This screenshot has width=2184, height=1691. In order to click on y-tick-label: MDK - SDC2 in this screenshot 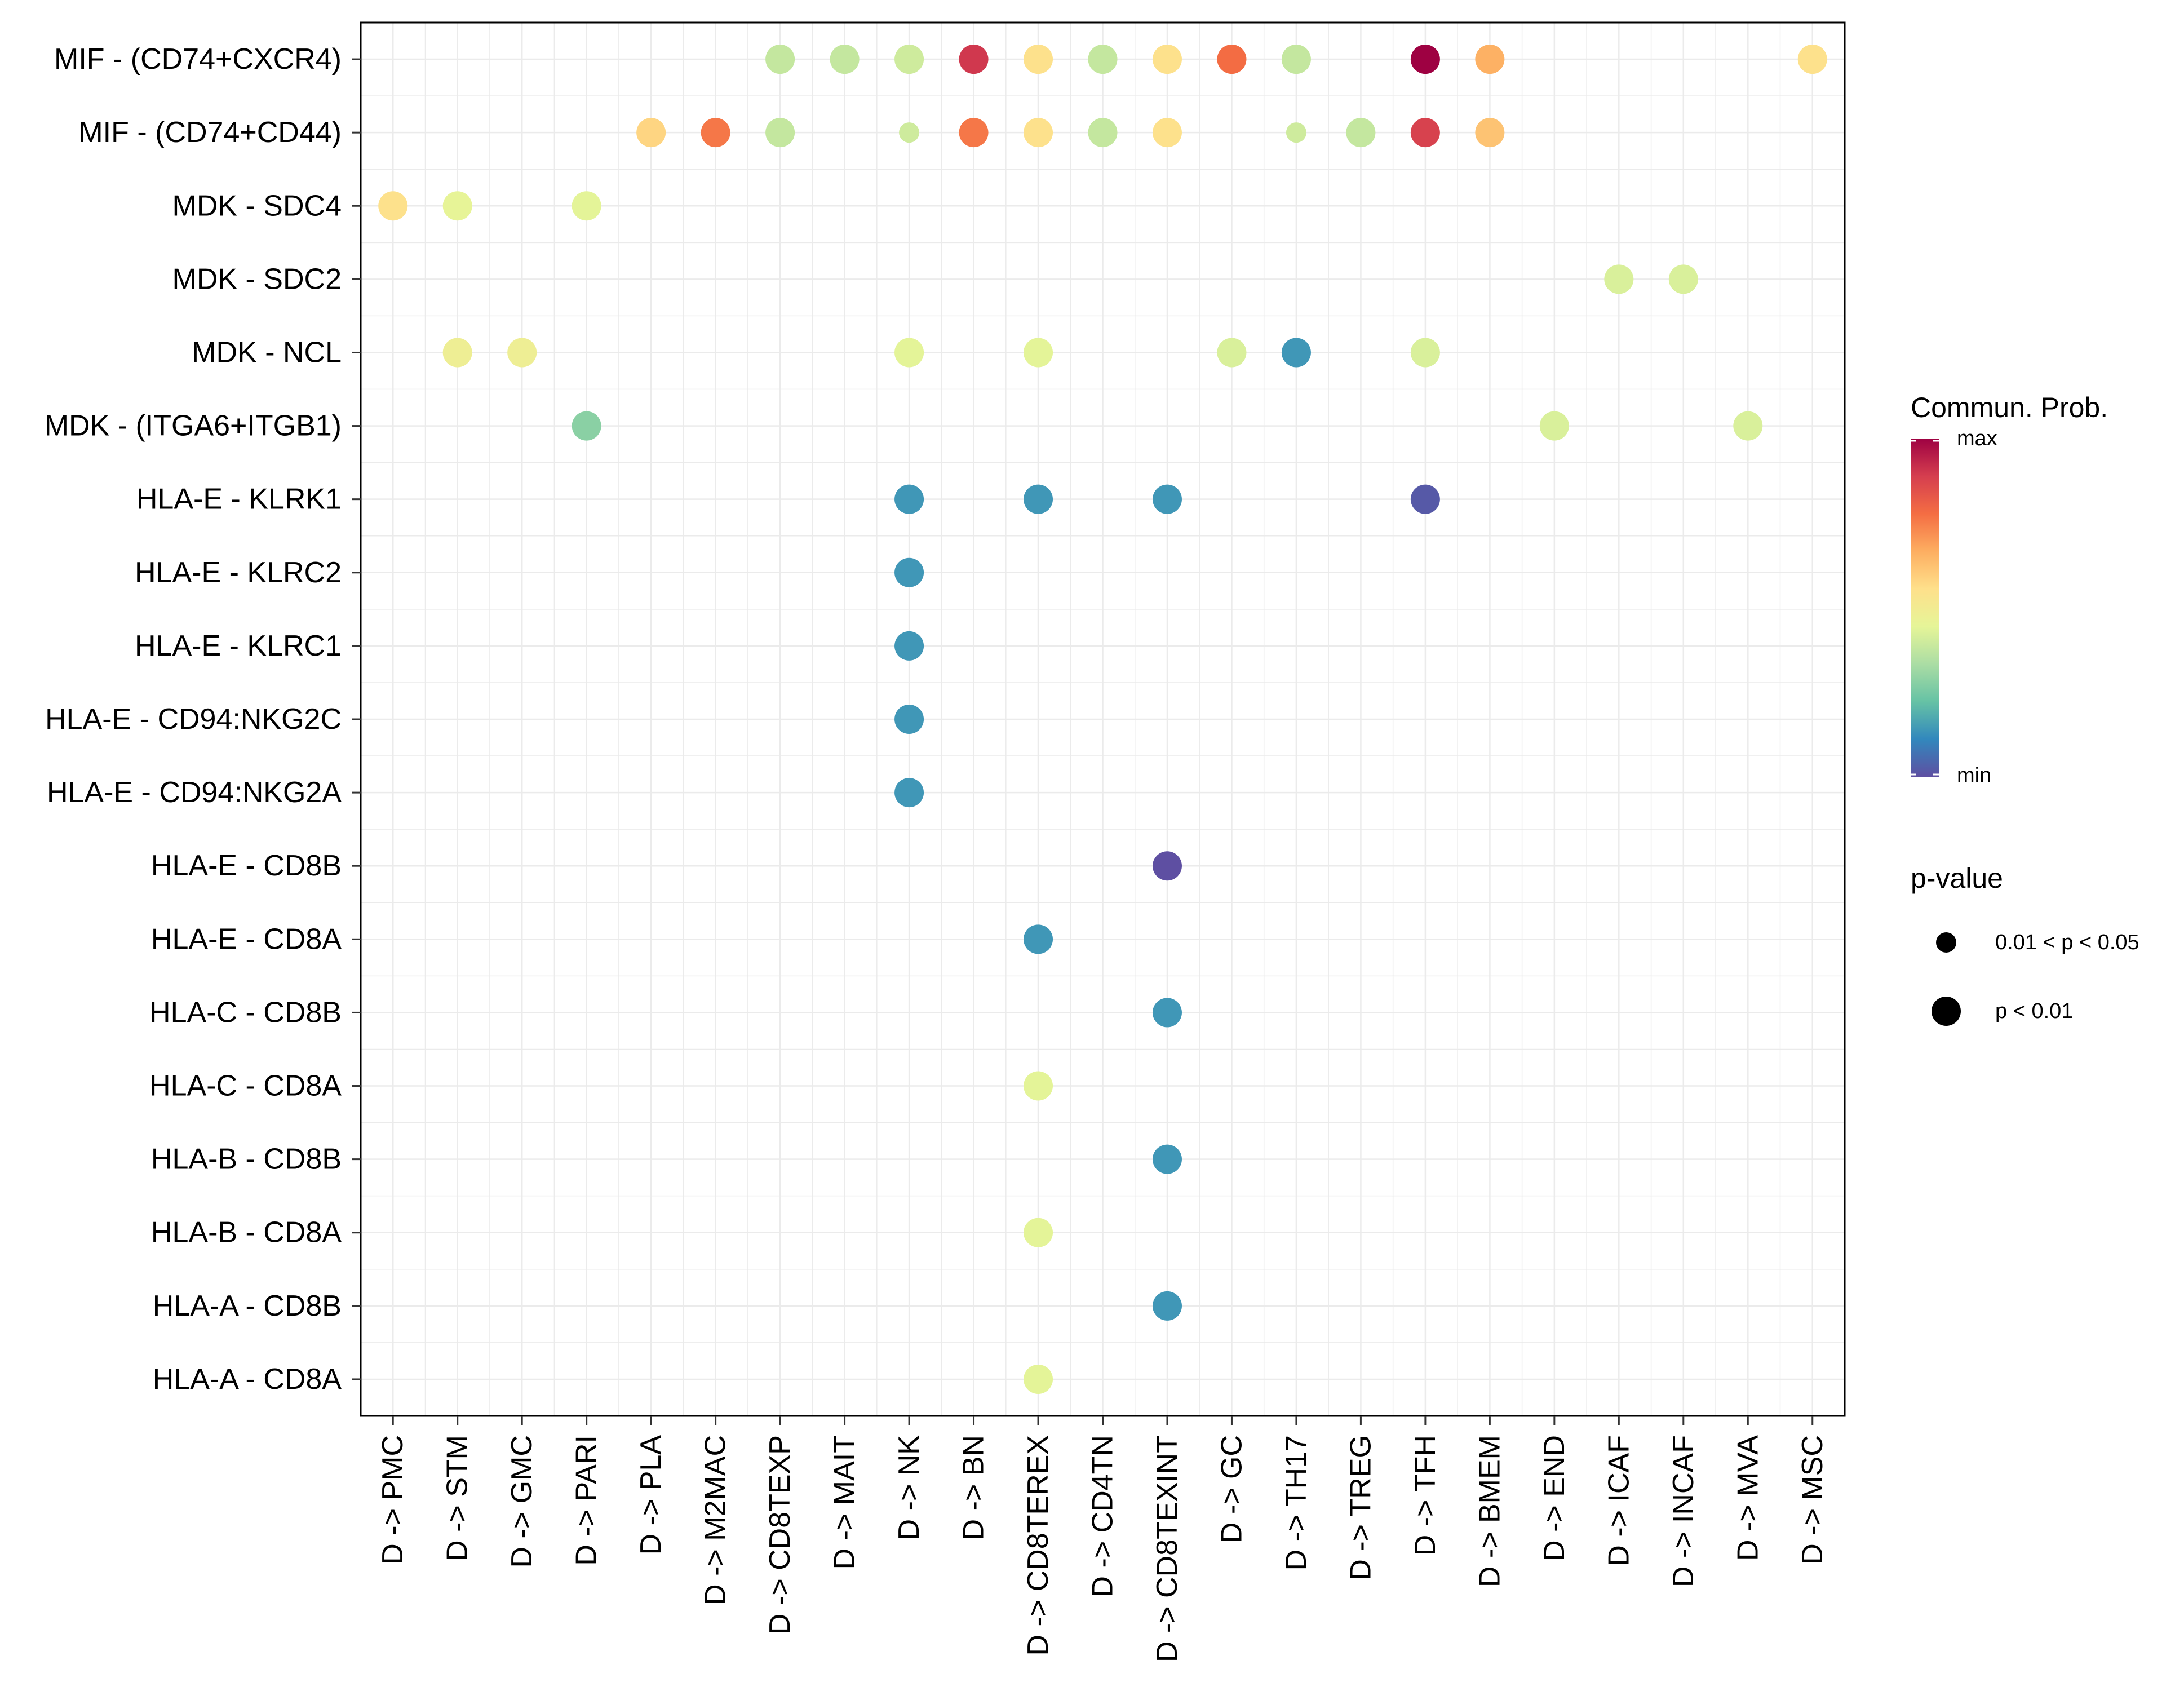, I will do `click(257, 279)`.